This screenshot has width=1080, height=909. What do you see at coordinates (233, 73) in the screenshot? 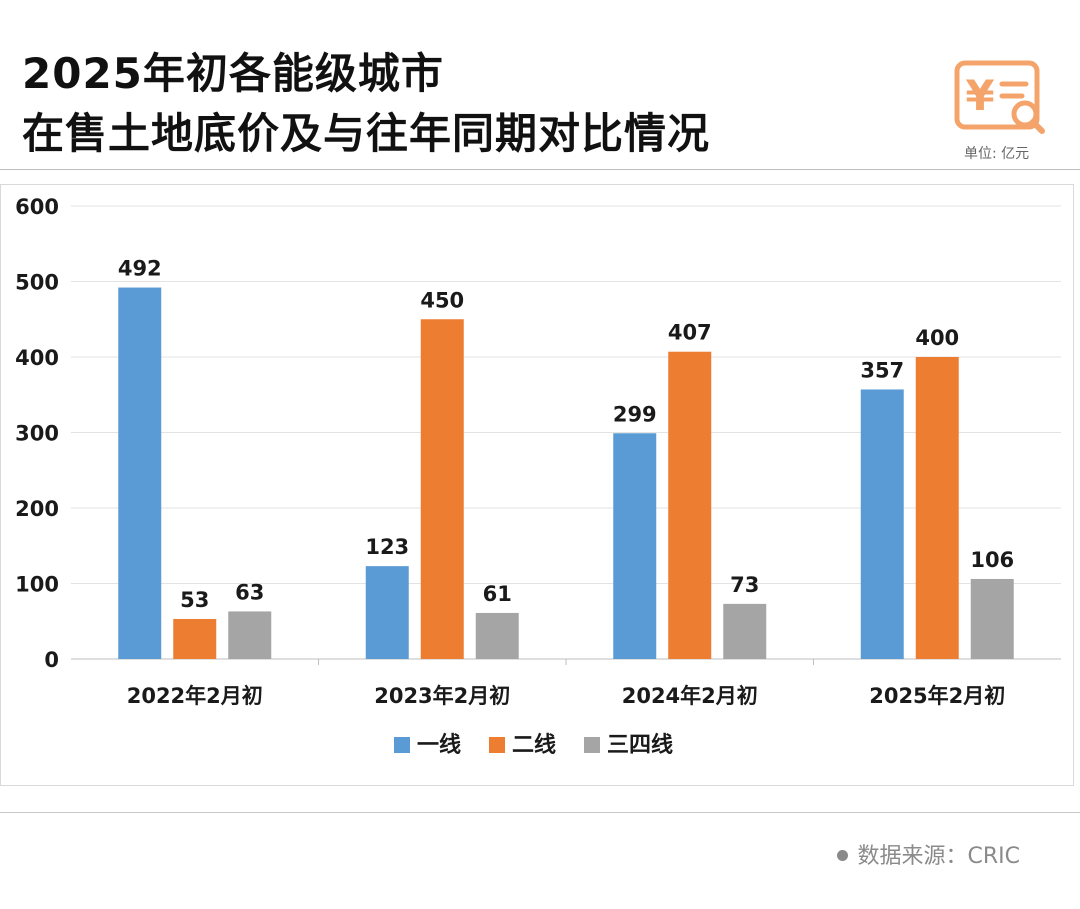
I see `page-title-line-1: 2025年初各能级城市` at bounding box center [233, 73].